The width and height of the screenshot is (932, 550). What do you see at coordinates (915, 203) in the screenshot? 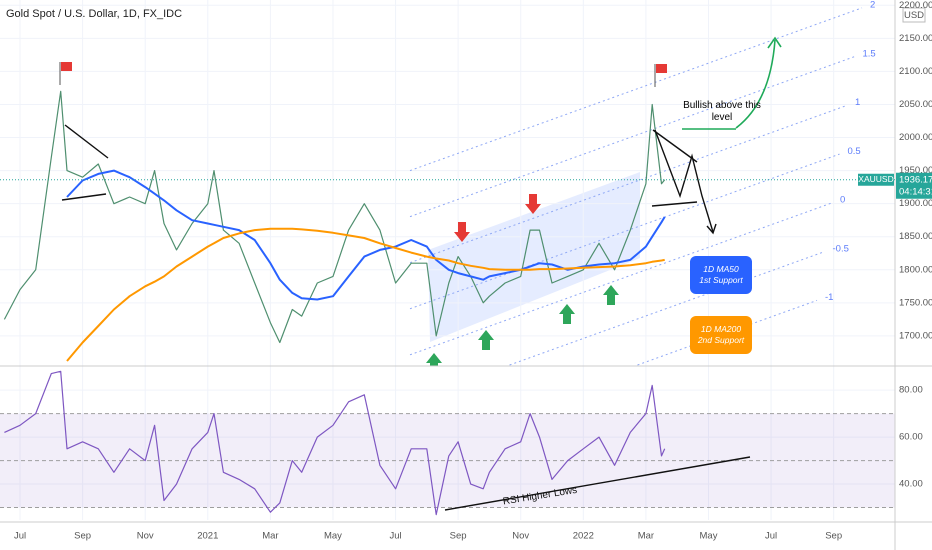
I see `y-tick-label: 1900.00` at bounding box center [915, 203].